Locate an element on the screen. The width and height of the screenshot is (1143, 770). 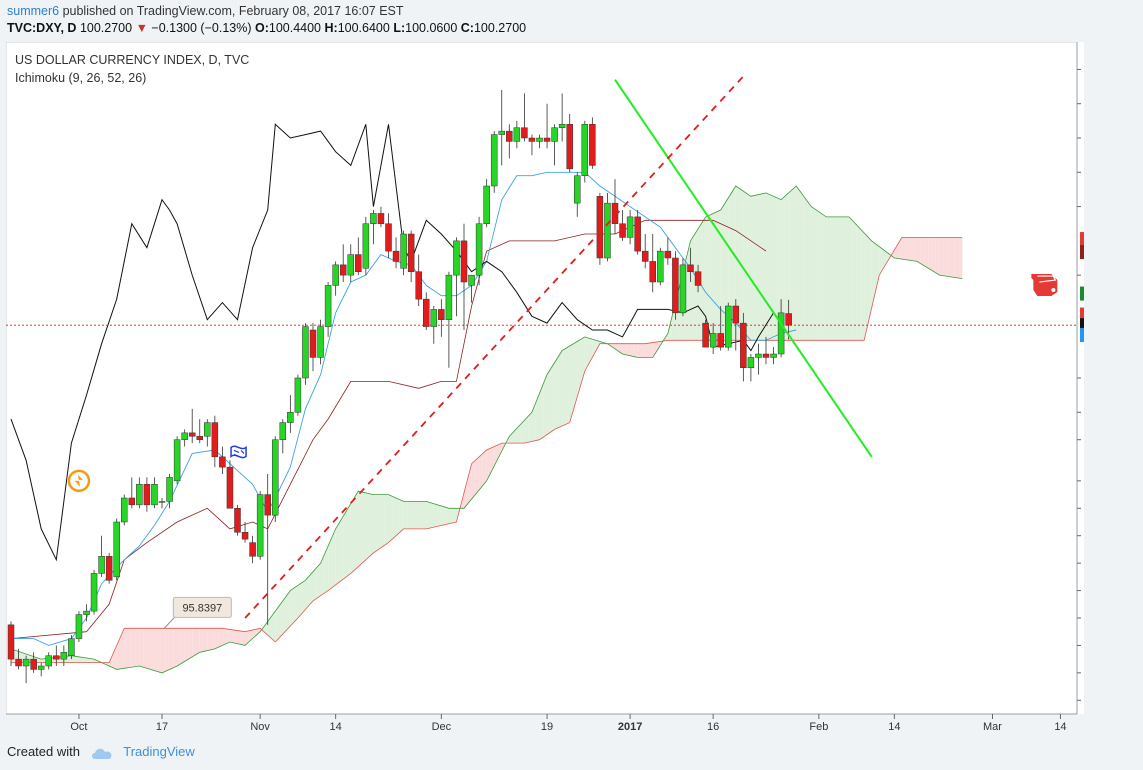
pointing-hand-icon is located at coordinates (1044, 285).